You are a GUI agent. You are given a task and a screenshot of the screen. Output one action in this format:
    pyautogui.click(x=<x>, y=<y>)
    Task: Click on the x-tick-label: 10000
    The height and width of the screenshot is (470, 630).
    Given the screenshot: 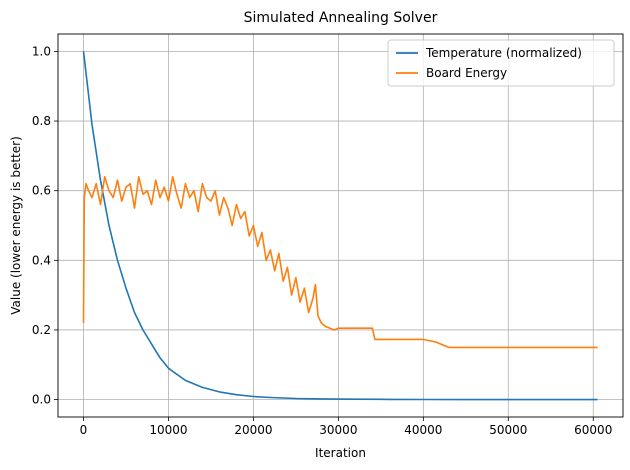 What is the action you would take?
    pyautogui.click(x=168, y=430)
    